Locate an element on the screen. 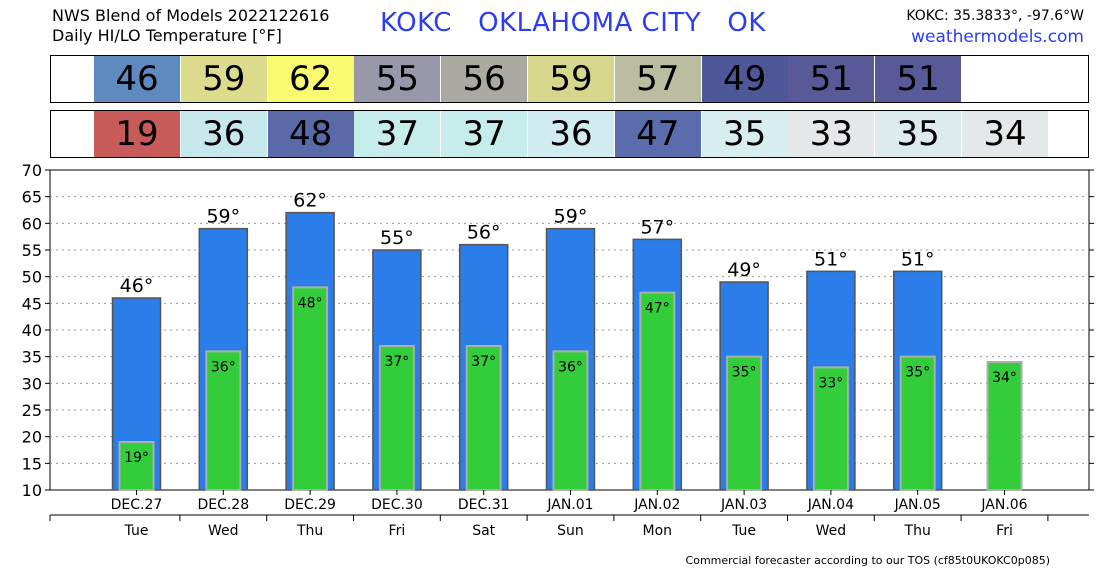 The width and height of the screenshot is (1100, 570). lo-strip-cell: 48 is located at coordinates (310, 134).